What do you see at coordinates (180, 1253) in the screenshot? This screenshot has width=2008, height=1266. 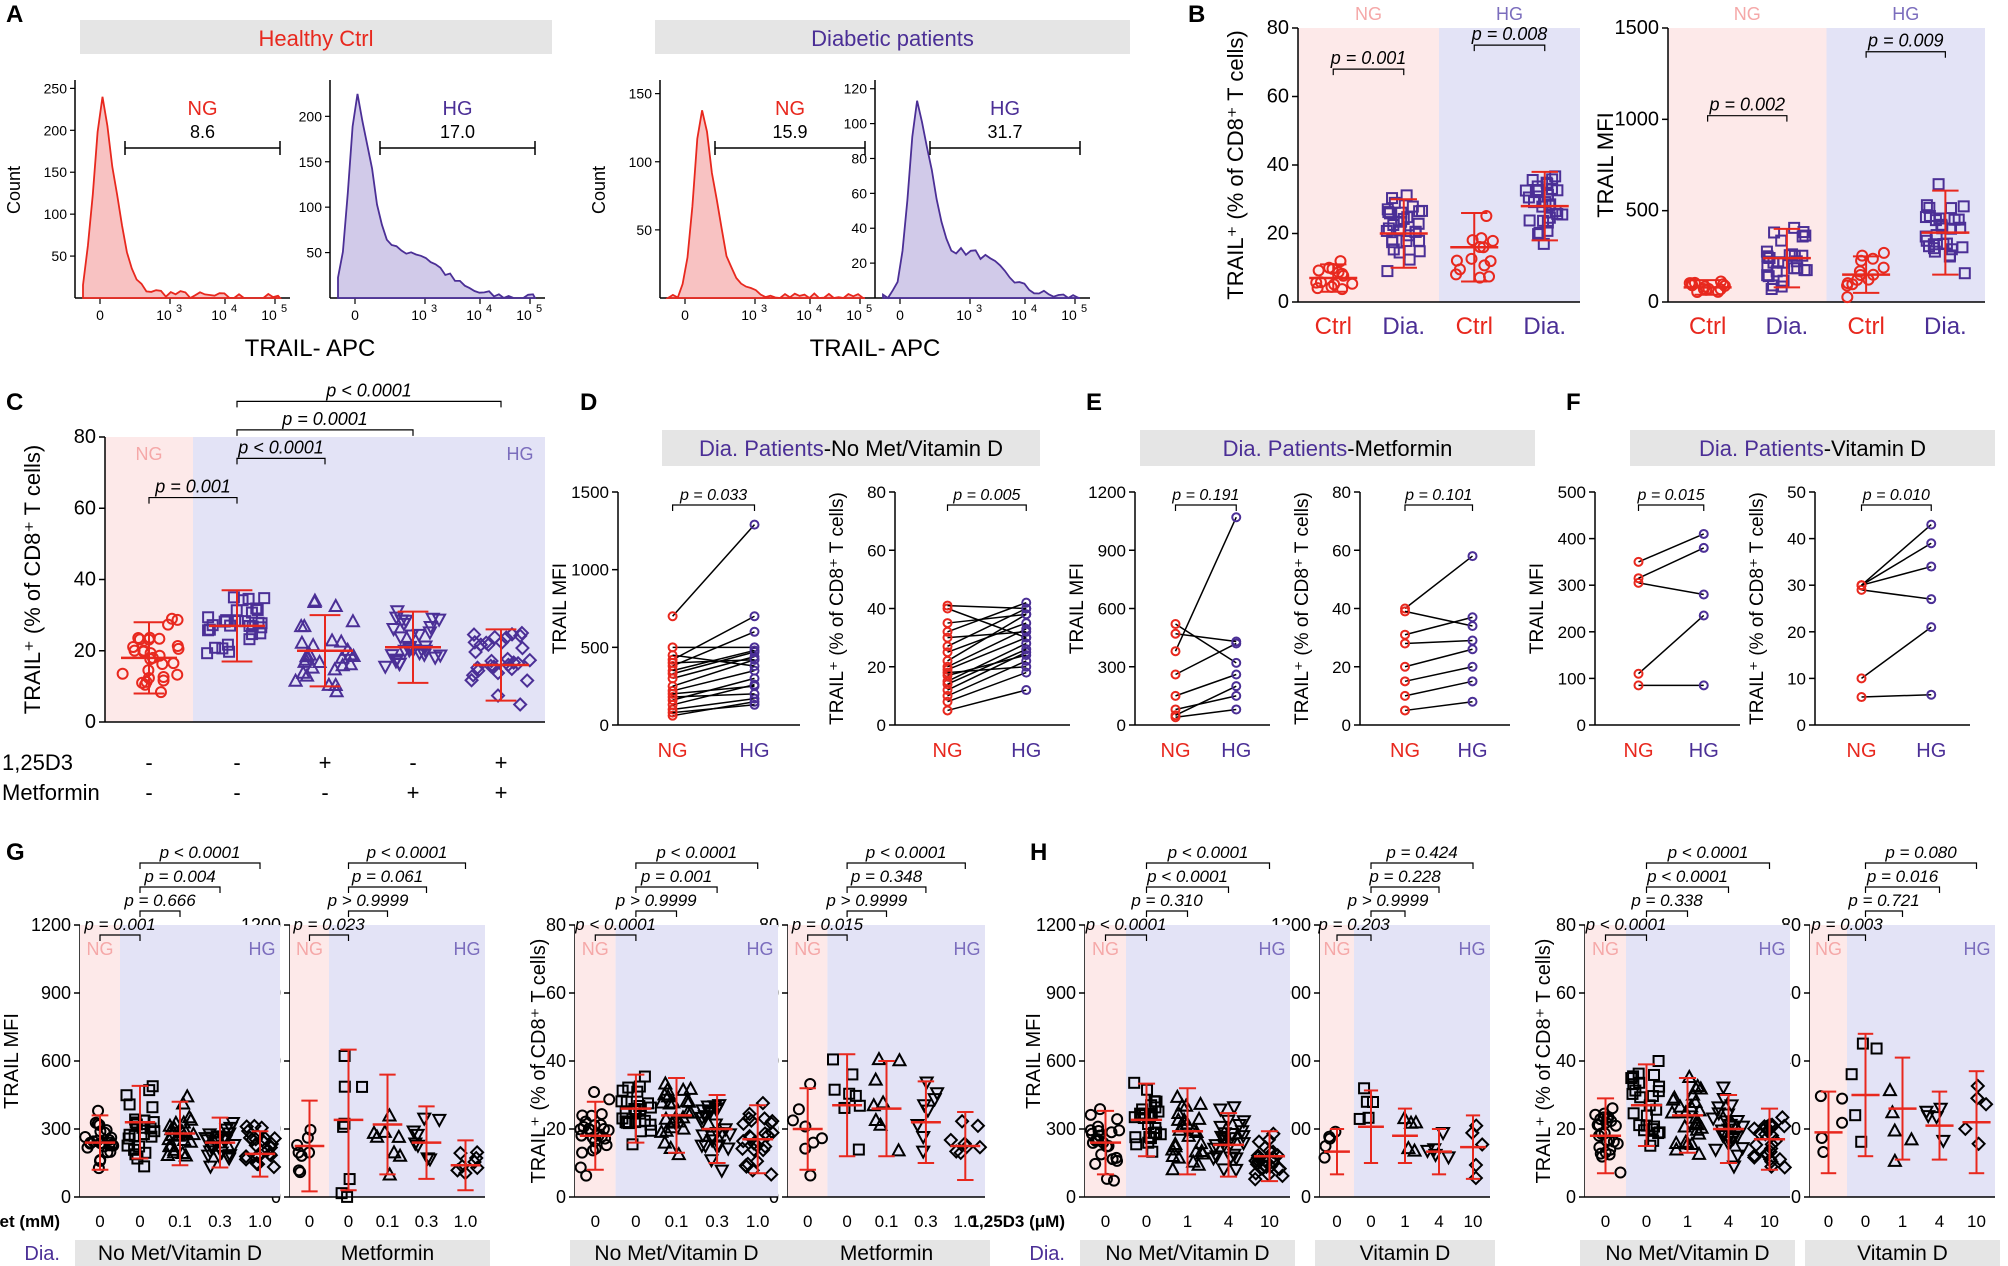 I see `group-label-bg` at bounding box center [180, 1253].